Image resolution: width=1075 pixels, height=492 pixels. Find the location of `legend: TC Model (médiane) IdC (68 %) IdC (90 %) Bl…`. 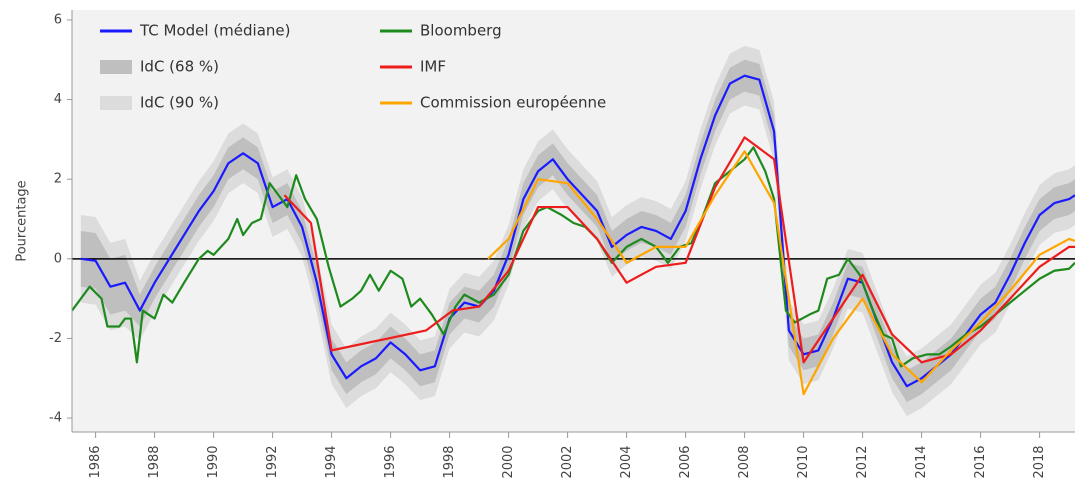

legend: TC Model (médiane) IdC (68 %) IdC (90 %) Bl… is located at coordinates (353, 67).